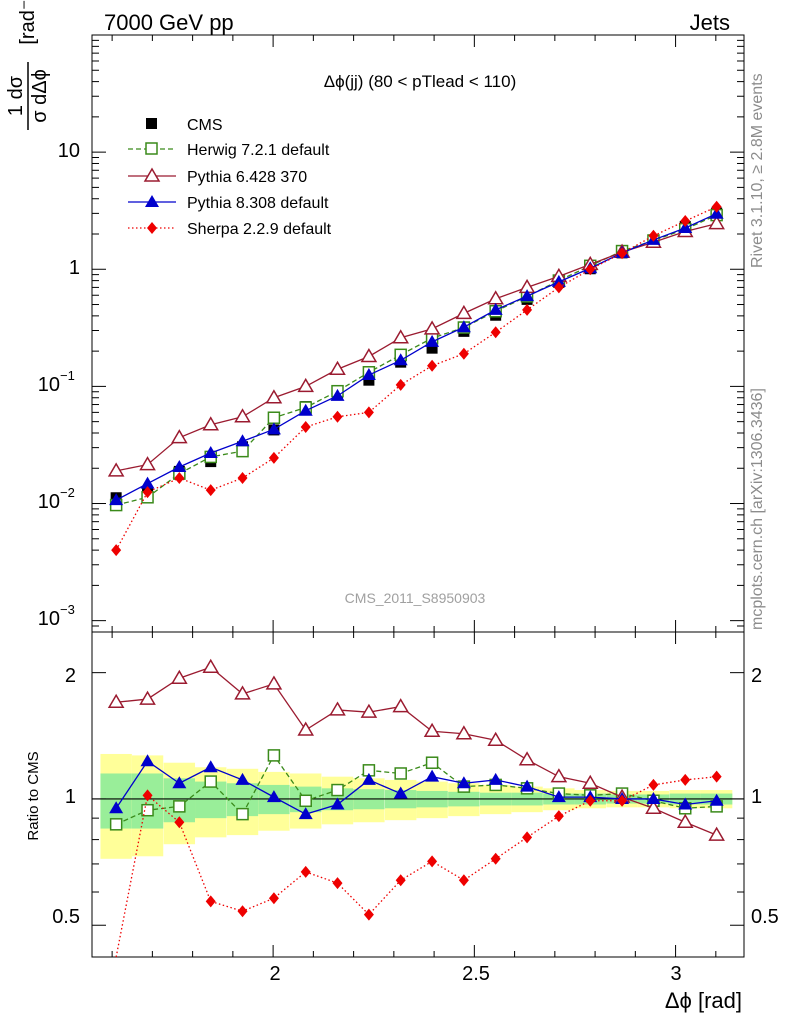 The image size is (786, 1024). I want to click on svg-text: 10, so click(49, 502).